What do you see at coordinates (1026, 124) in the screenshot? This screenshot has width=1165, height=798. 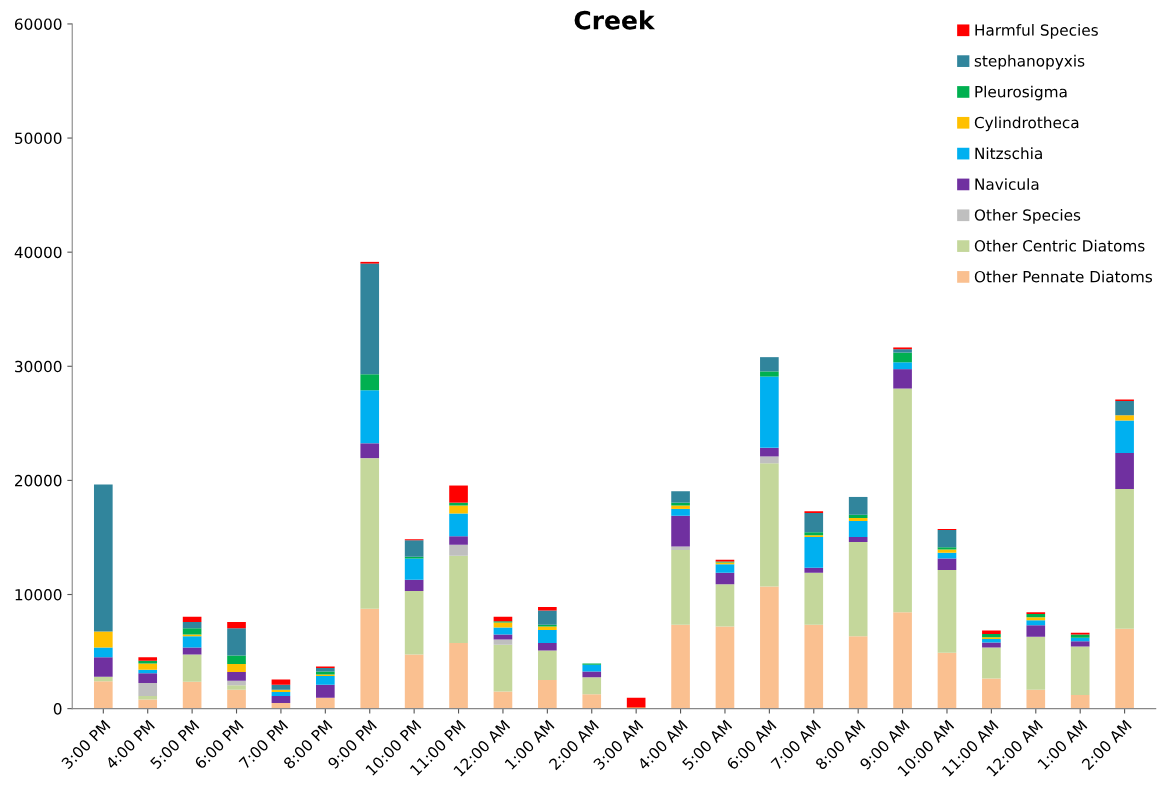 I see `legend-label: Cylindrotheca` at bounding box center [1026, 124].